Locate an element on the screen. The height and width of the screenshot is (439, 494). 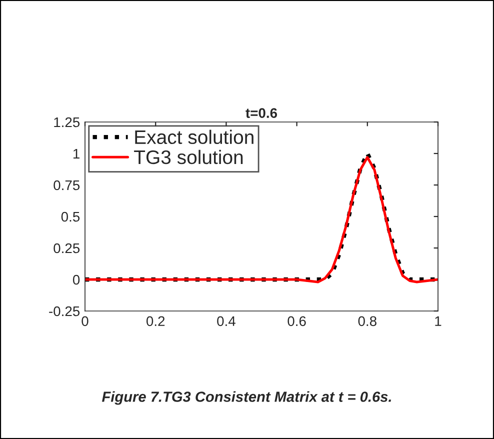
legend-label: Exact solution is located at coordinates (194, 137).